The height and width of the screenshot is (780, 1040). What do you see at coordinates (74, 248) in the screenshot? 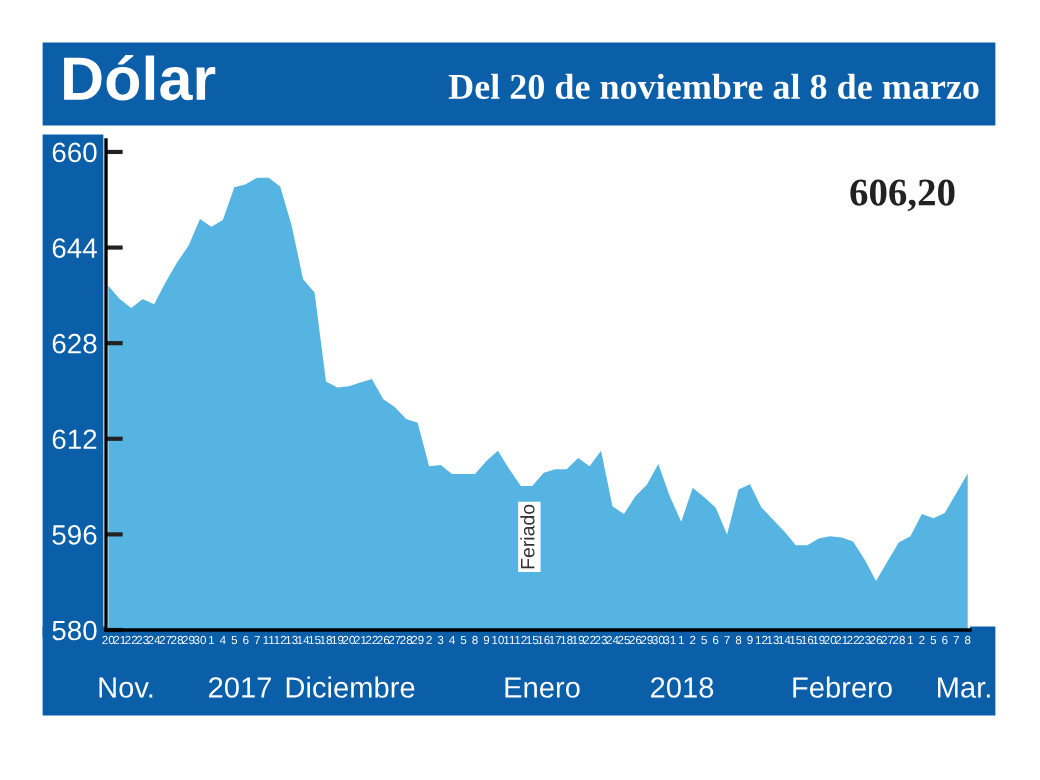
I see `y-tick-label: 644` at bounding box center [74, 248].